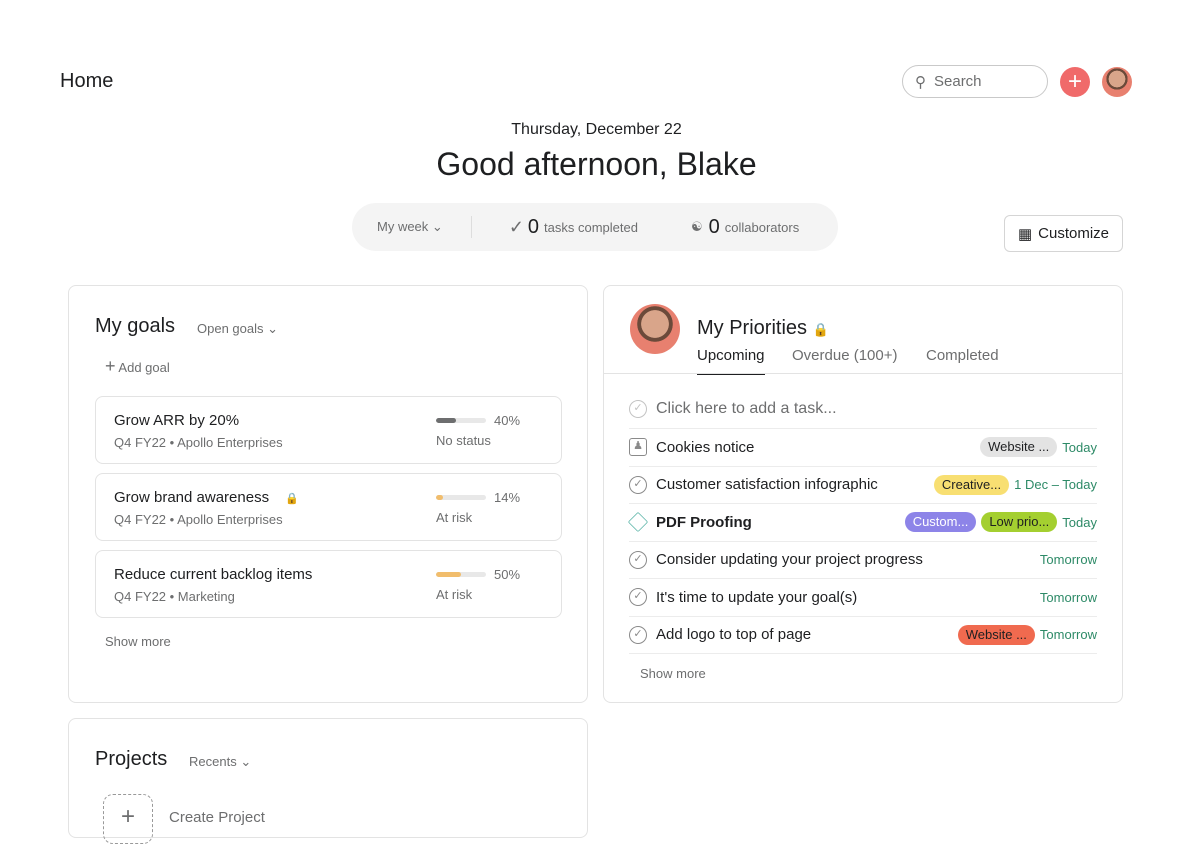  Describe the element at coordinates (217, 817) in the screenshot. I see `create-project-label: Create Project` at that location.